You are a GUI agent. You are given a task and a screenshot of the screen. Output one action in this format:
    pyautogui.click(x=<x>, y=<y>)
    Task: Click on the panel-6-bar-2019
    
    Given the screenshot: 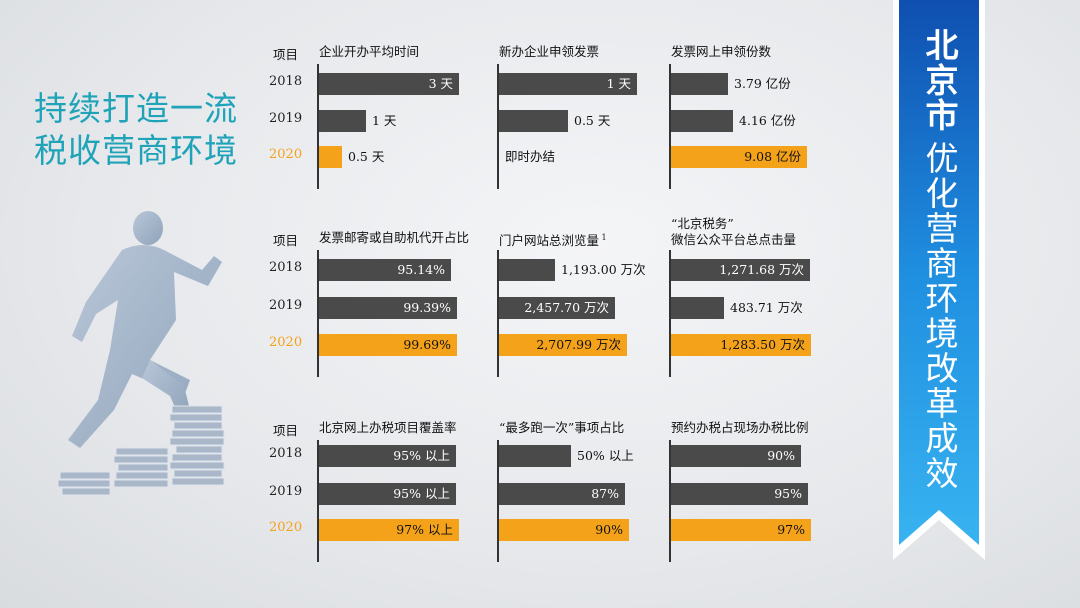 What is the action you would take?
    pyautogui.click(x=697, y=308)
    